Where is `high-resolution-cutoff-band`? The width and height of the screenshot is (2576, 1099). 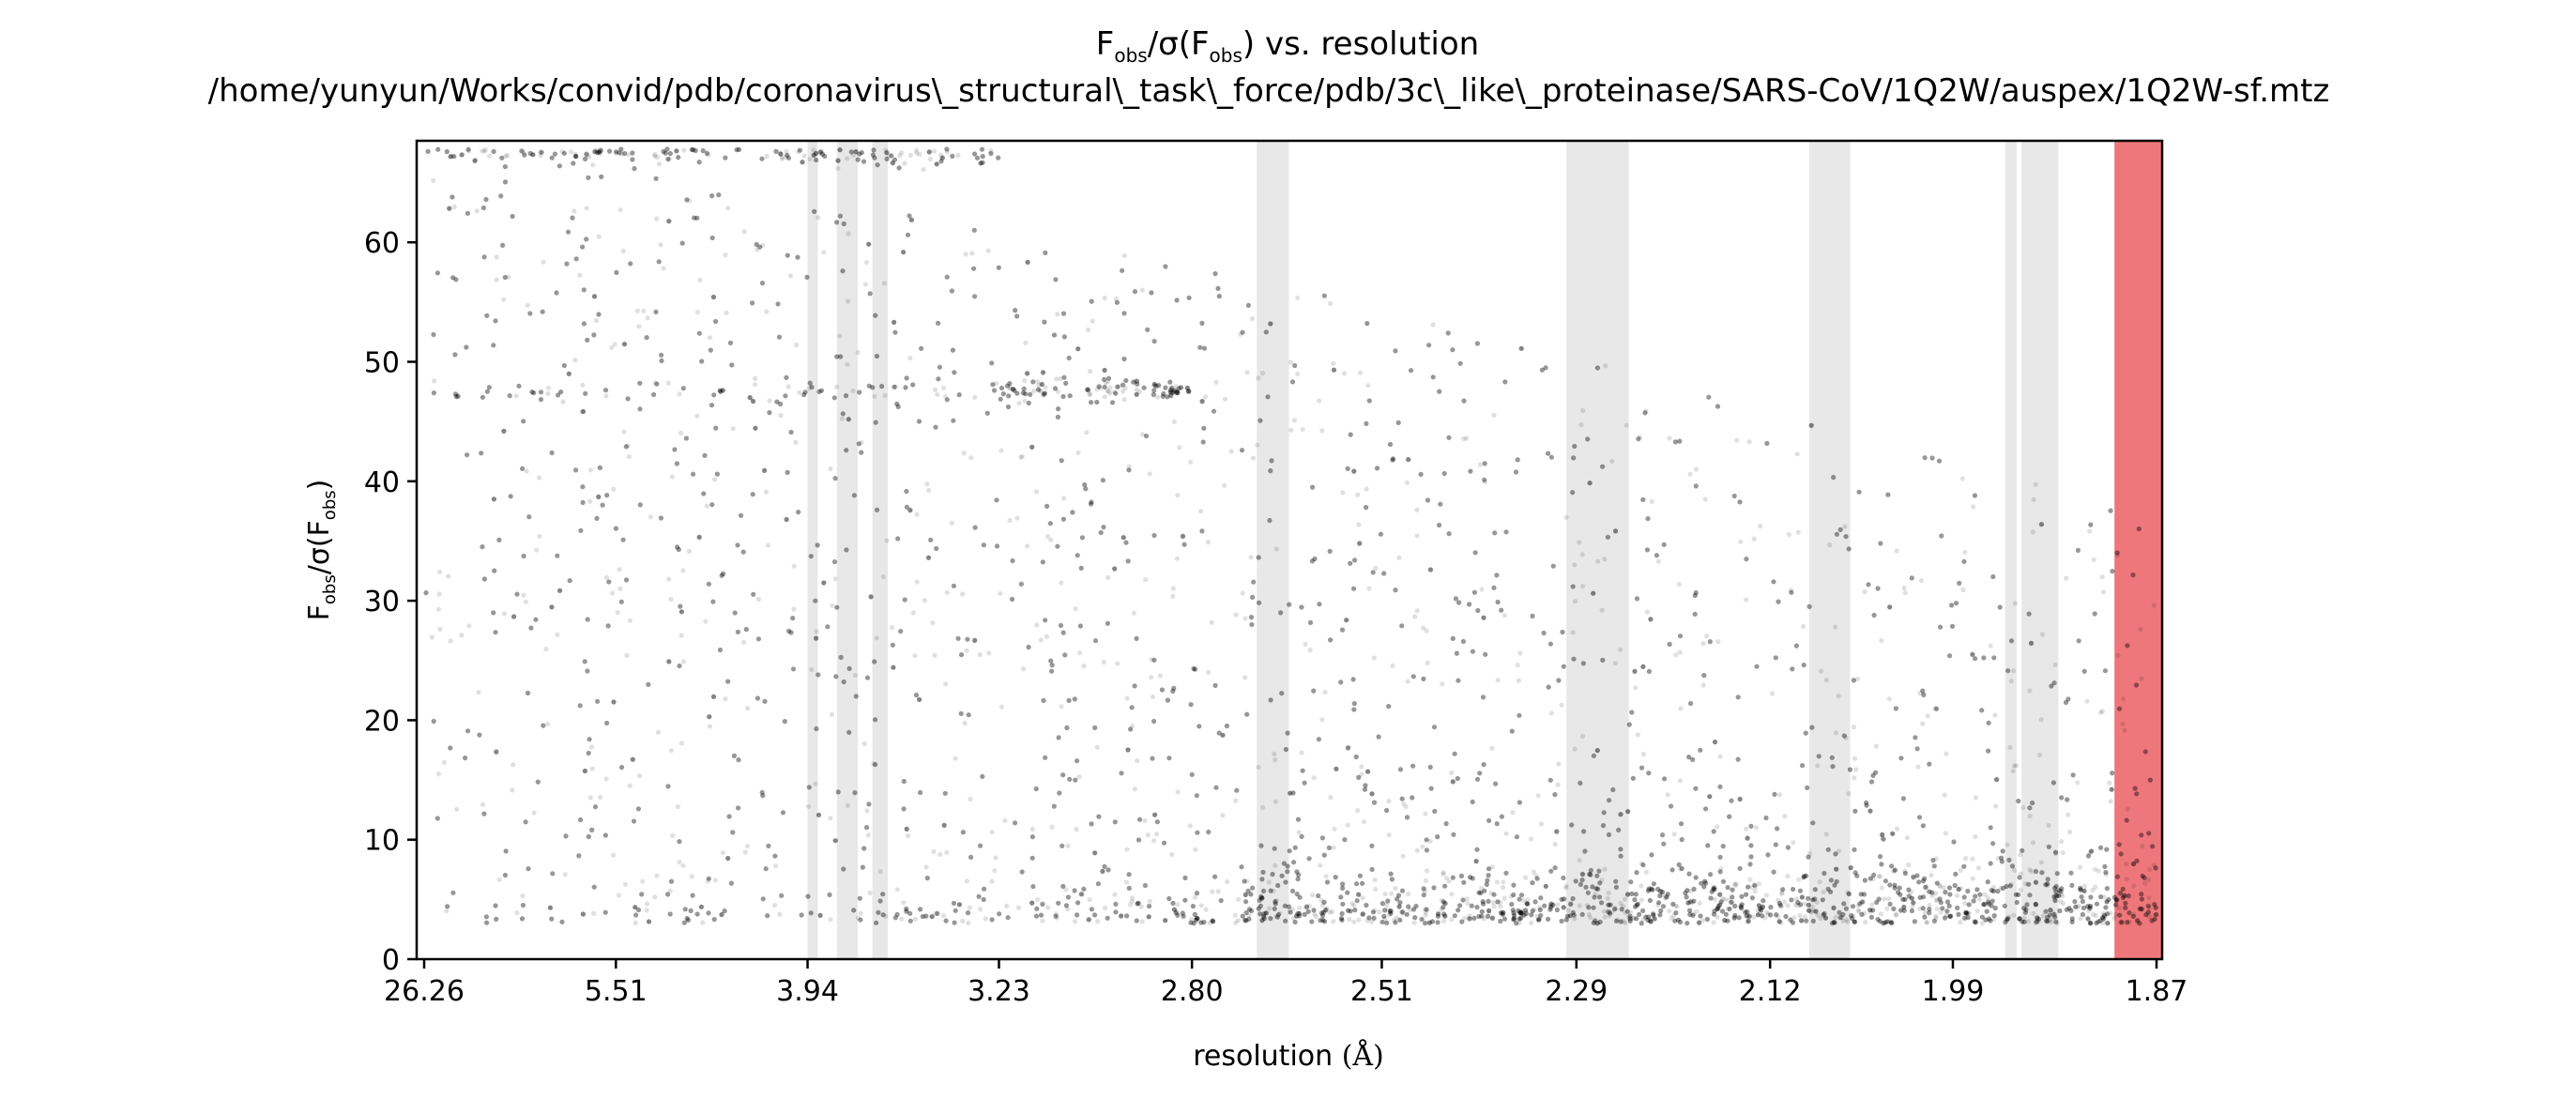
high-resolution-cutoff-band is located at coordinates (2138, 550).